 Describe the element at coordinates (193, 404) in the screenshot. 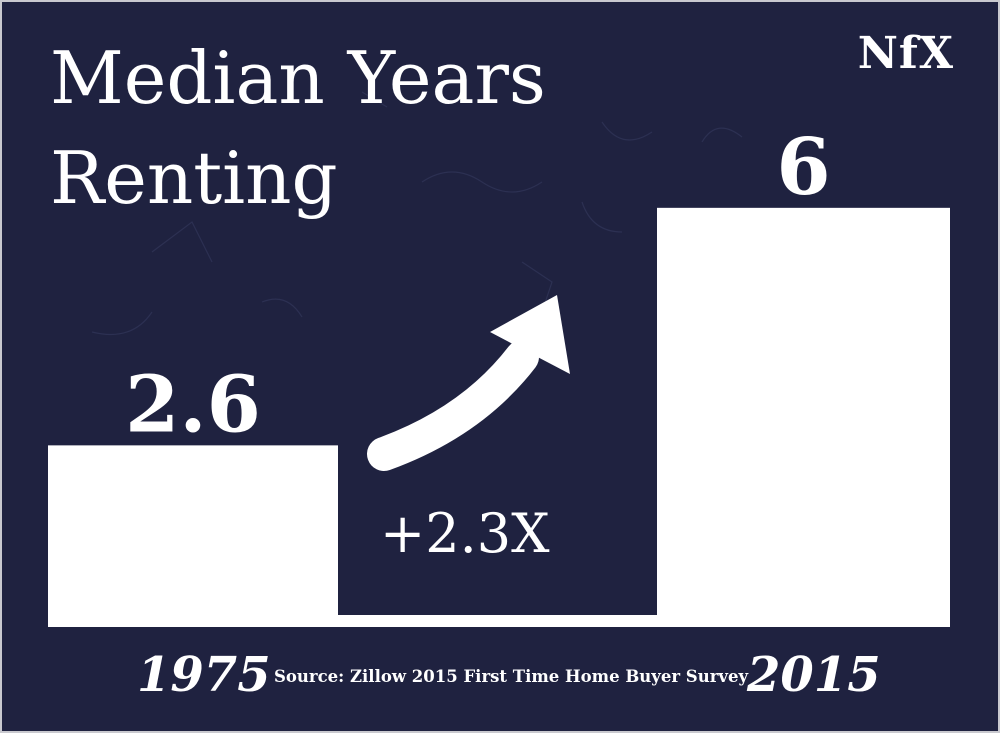

I see `data-label-1975: 2.6` at that location.